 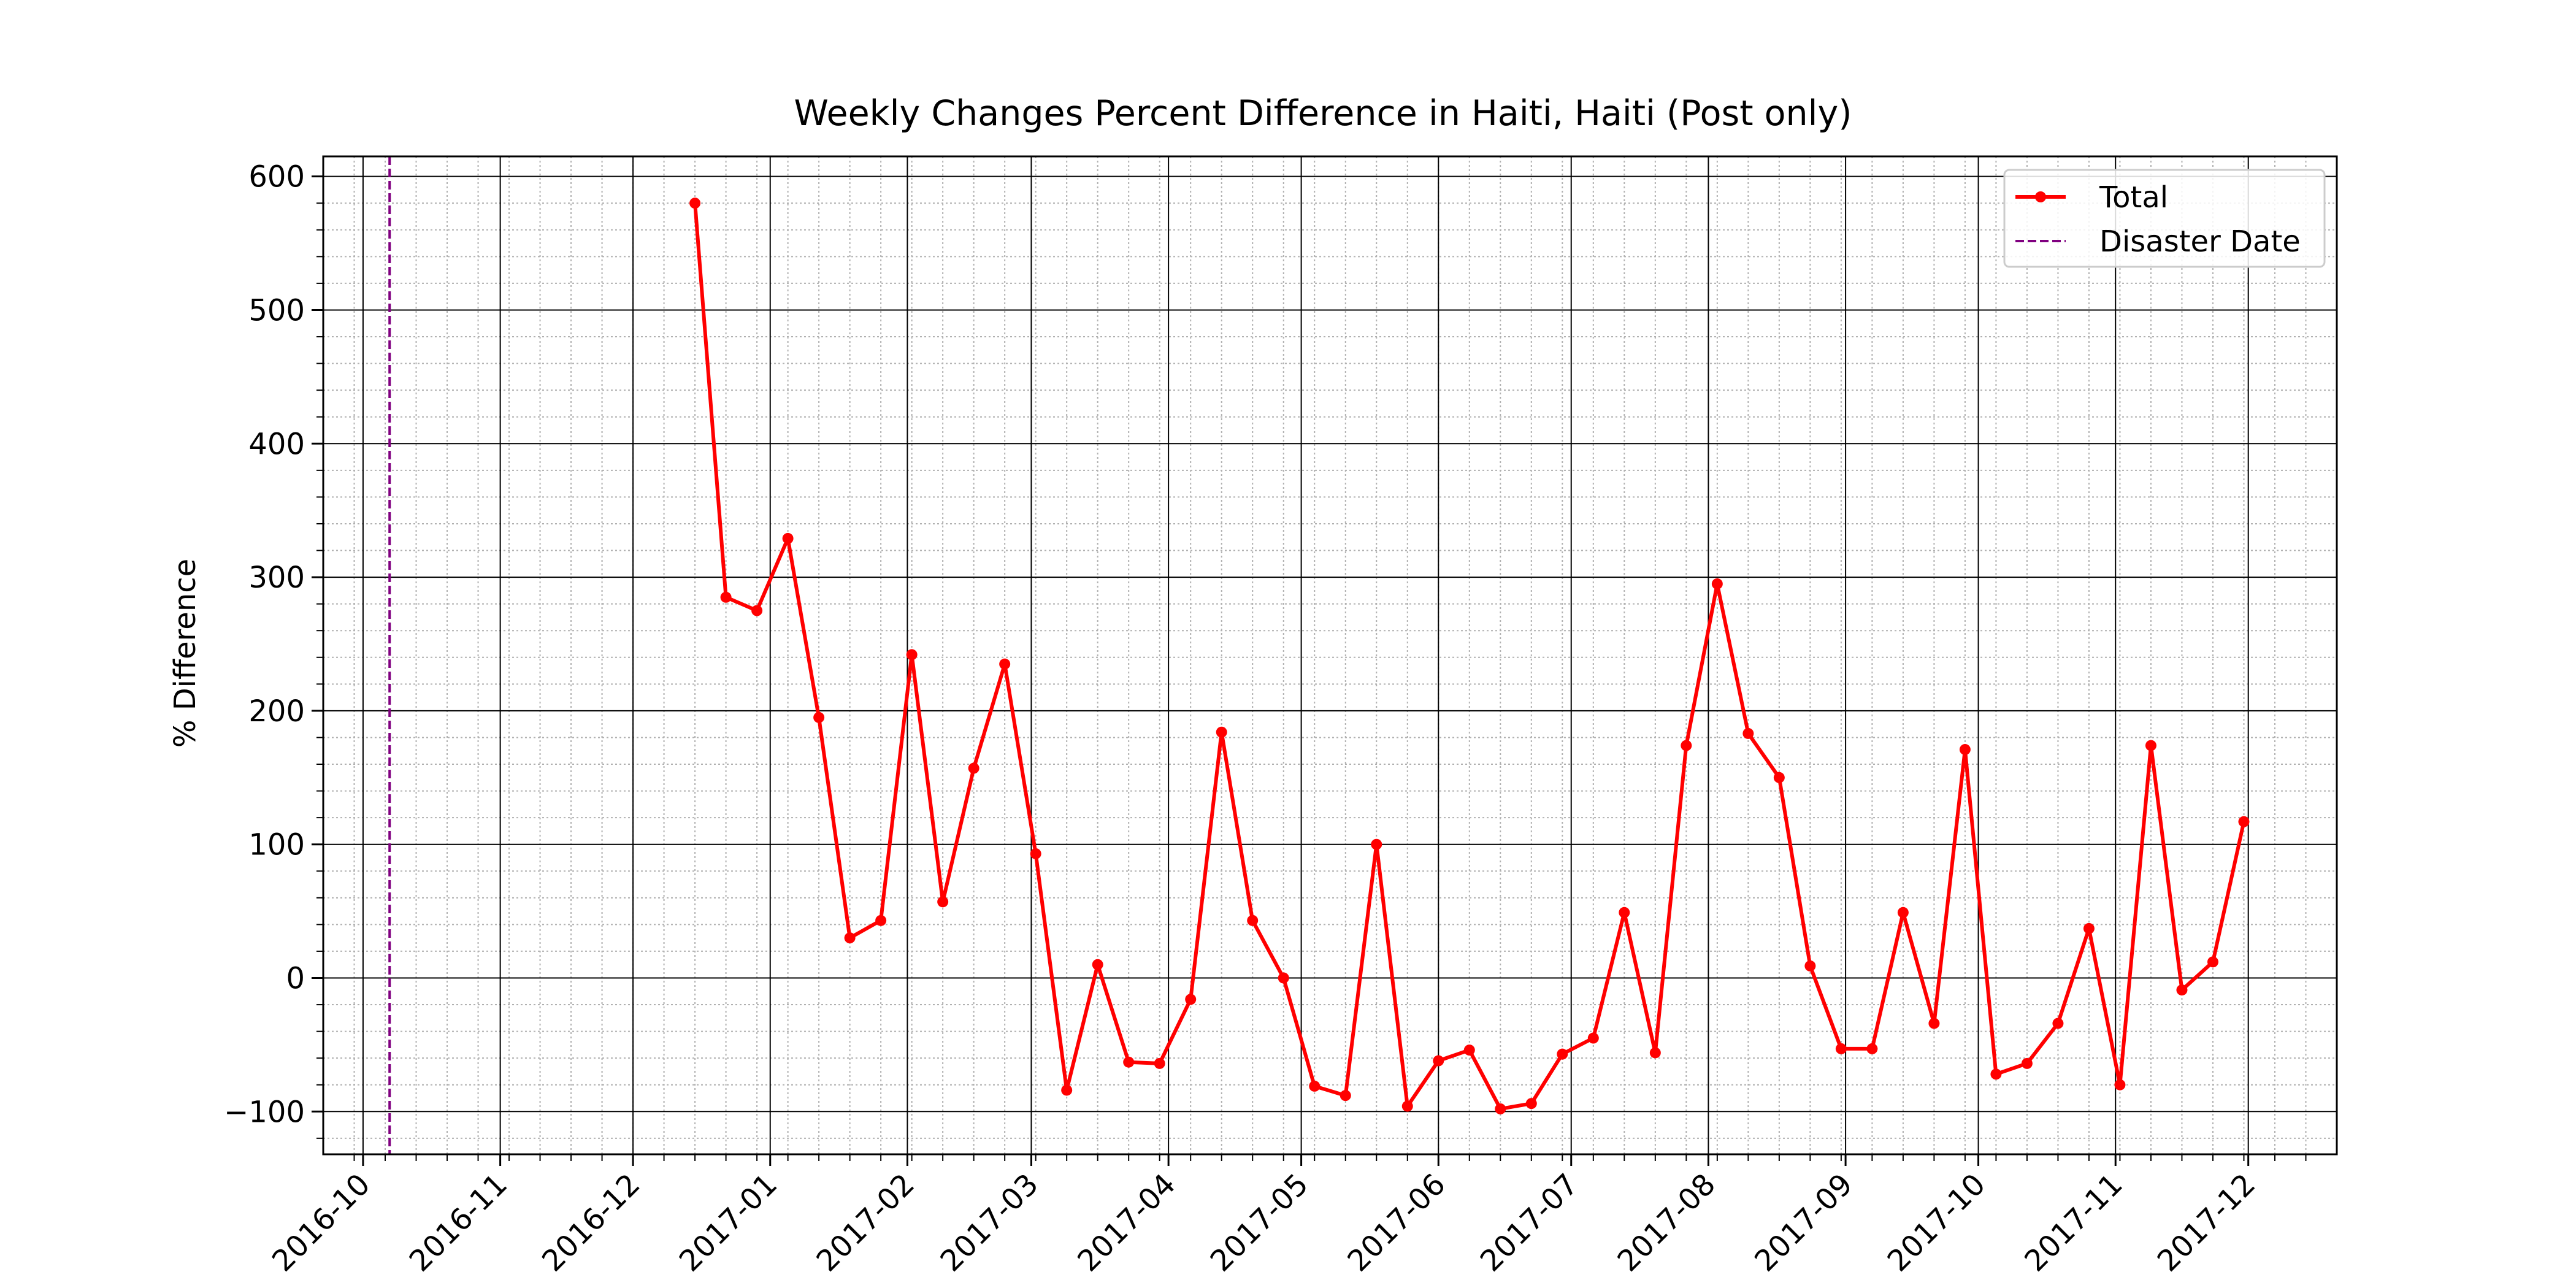 I want to click on legend: Total Disaster Date, so click(x=2164, y=218).